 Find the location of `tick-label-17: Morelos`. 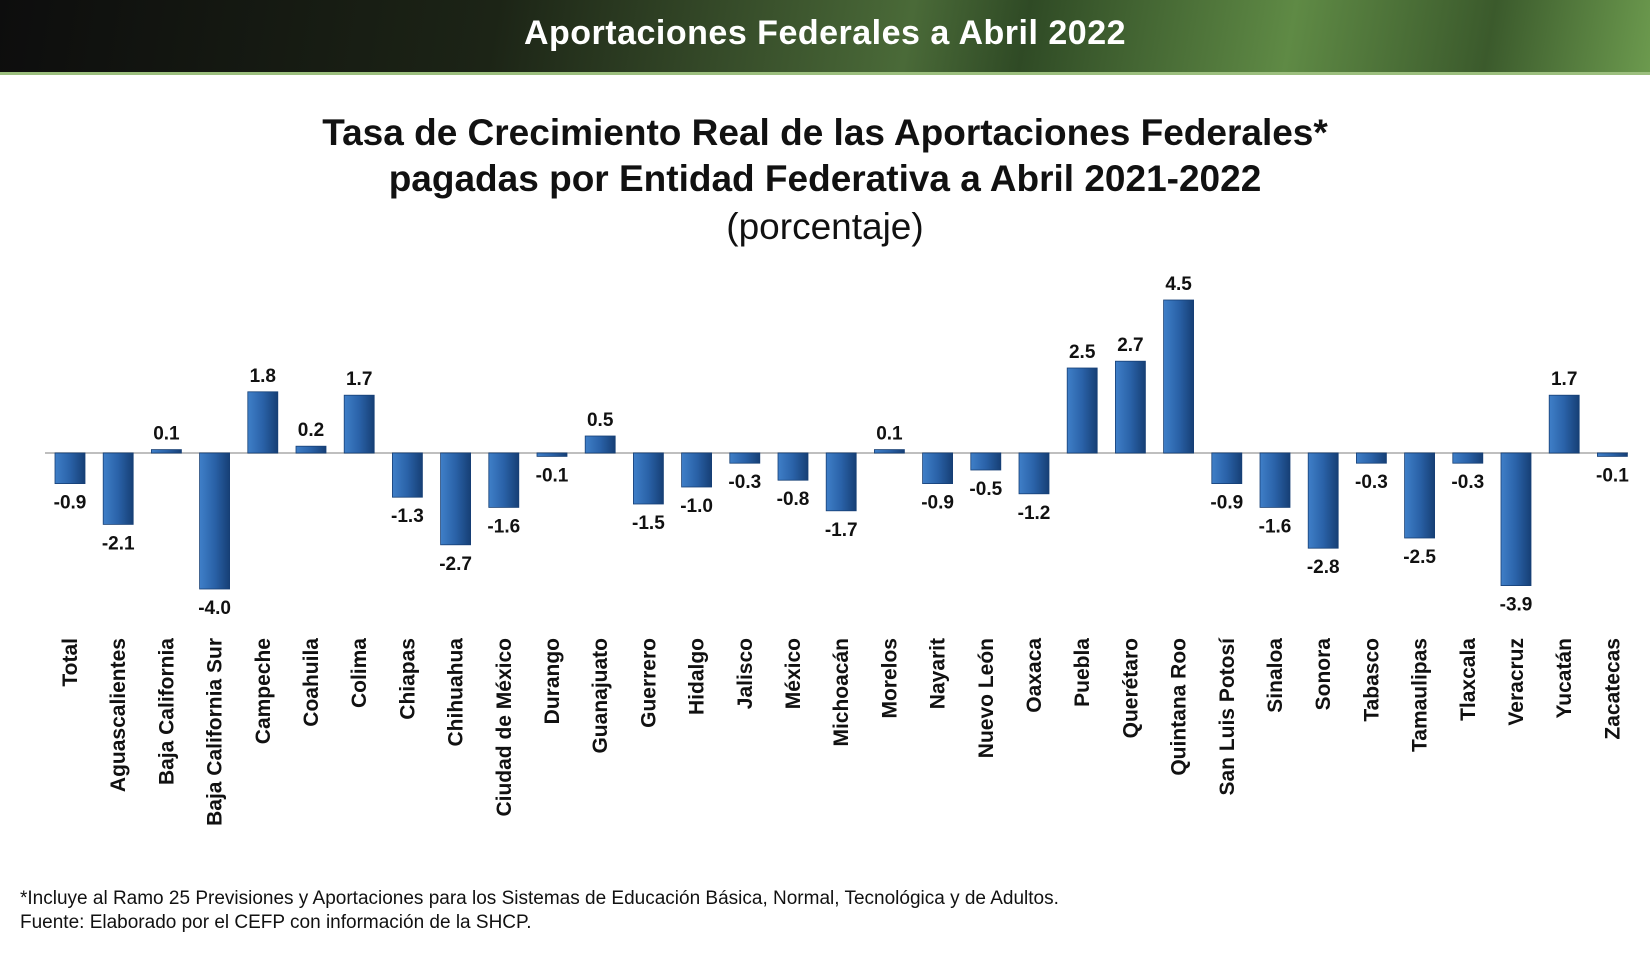

tick-label-17: Morelos is located at coordinates (889, 678).